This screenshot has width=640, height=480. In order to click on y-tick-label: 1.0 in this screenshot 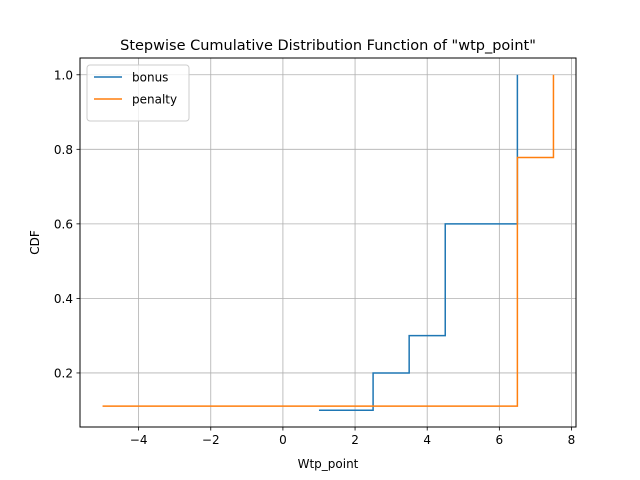, I will do `click(63, 75)`.